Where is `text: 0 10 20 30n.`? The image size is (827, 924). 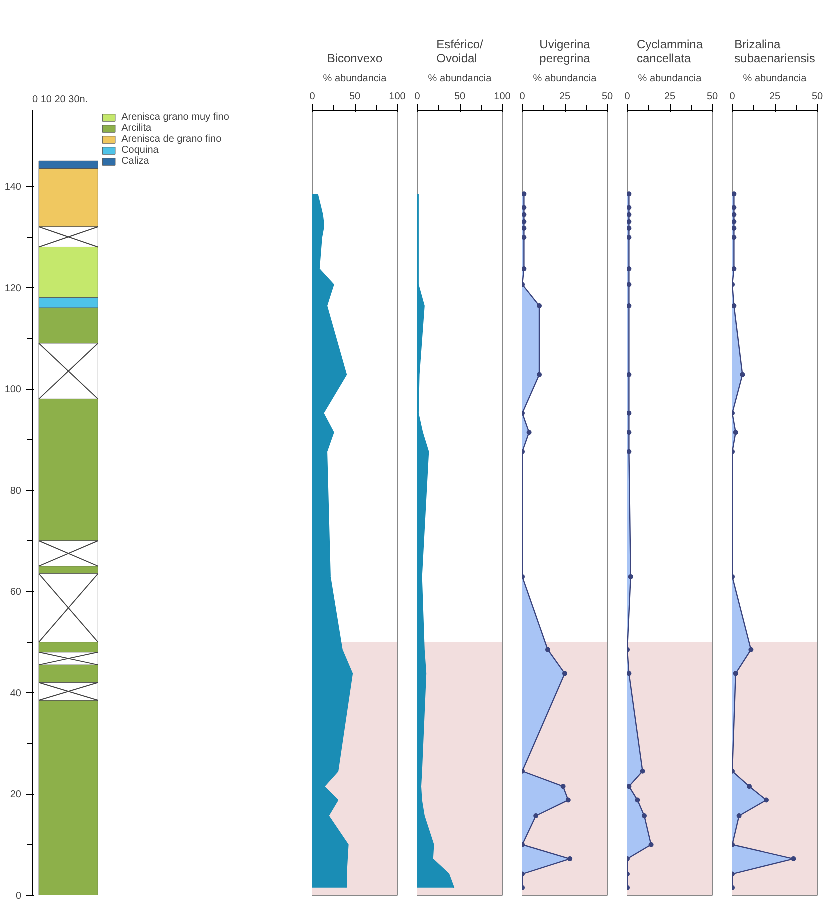 text: 0 10 20 30n. is located at coordinates (60, 100).